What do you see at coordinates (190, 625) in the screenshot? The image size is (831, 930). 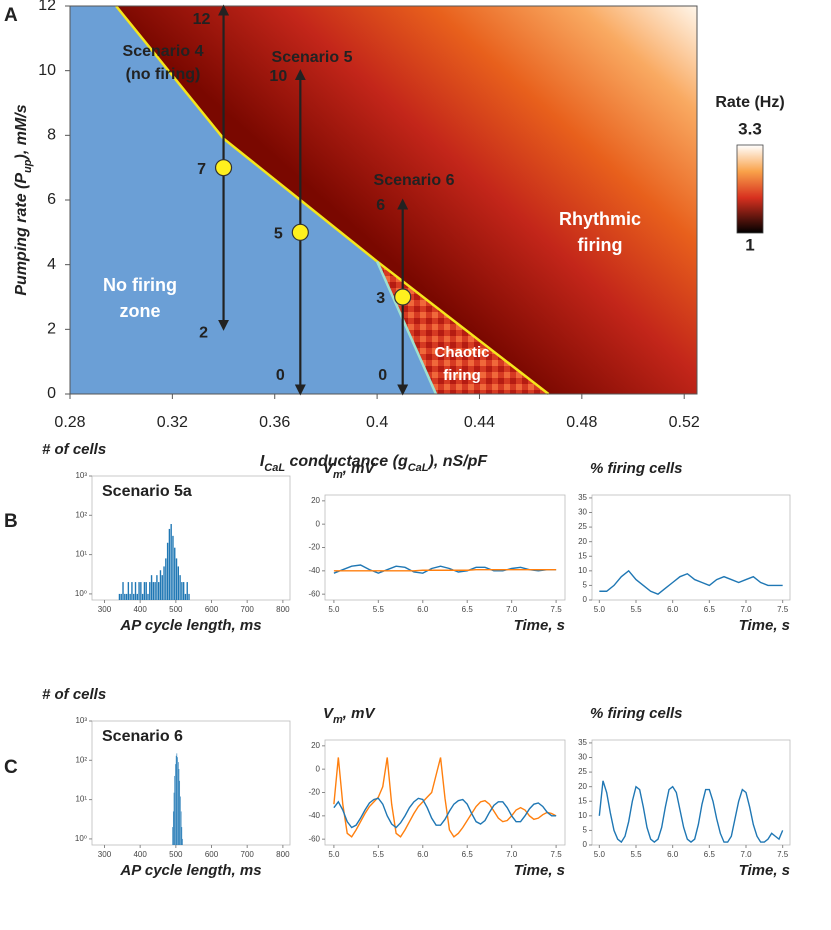 I see `x-axis-label: AP cycle length, ms` at bounding box center [190, 625].